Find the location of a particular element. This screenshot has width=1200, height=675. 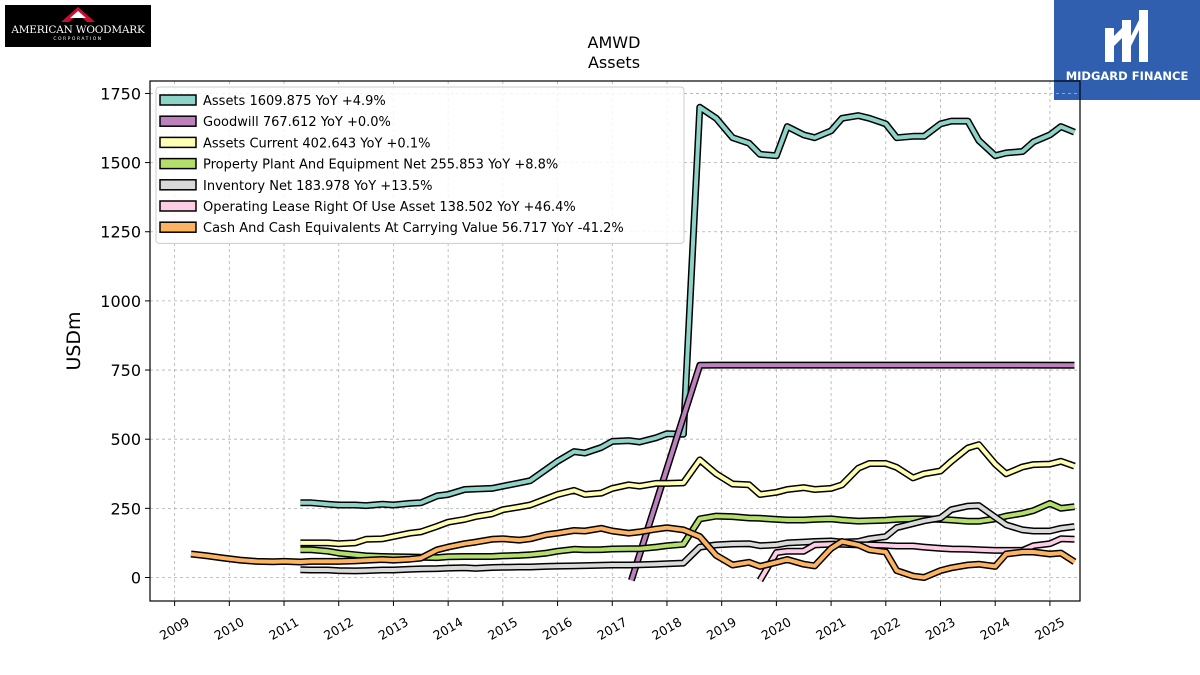

y-tick-label: 1250 is located at coordinates (120, 232).